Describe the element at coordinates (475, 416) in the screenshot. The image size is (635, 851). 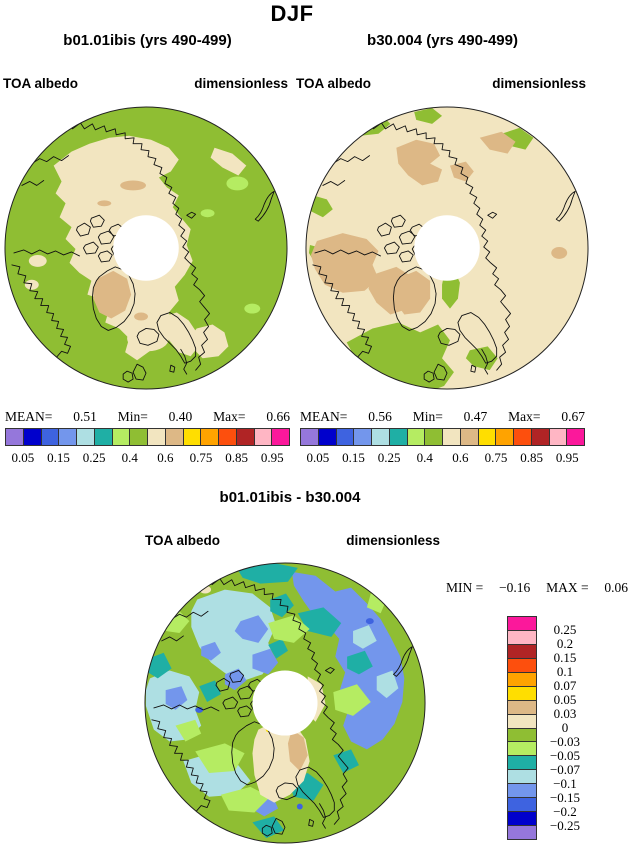
I see `min-value: 0.47` at that location.